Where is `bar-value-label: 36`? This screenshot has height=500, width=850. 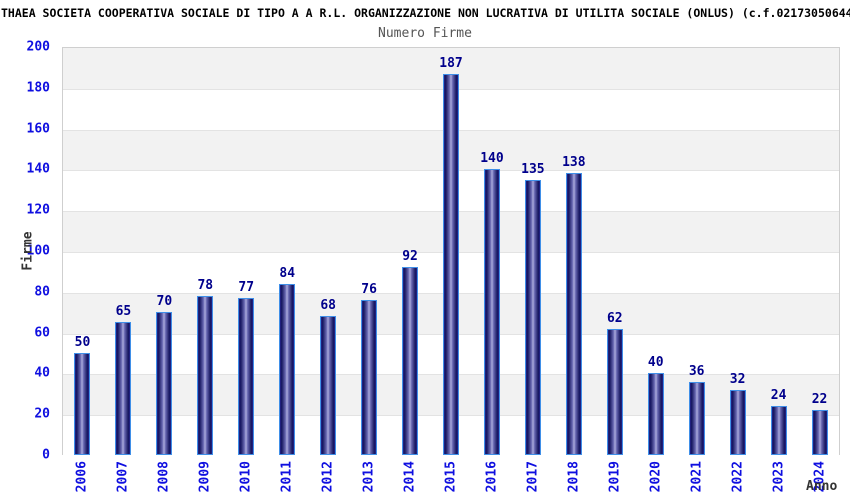 bar-value-label: 36 is located at coordinates (696, 371).